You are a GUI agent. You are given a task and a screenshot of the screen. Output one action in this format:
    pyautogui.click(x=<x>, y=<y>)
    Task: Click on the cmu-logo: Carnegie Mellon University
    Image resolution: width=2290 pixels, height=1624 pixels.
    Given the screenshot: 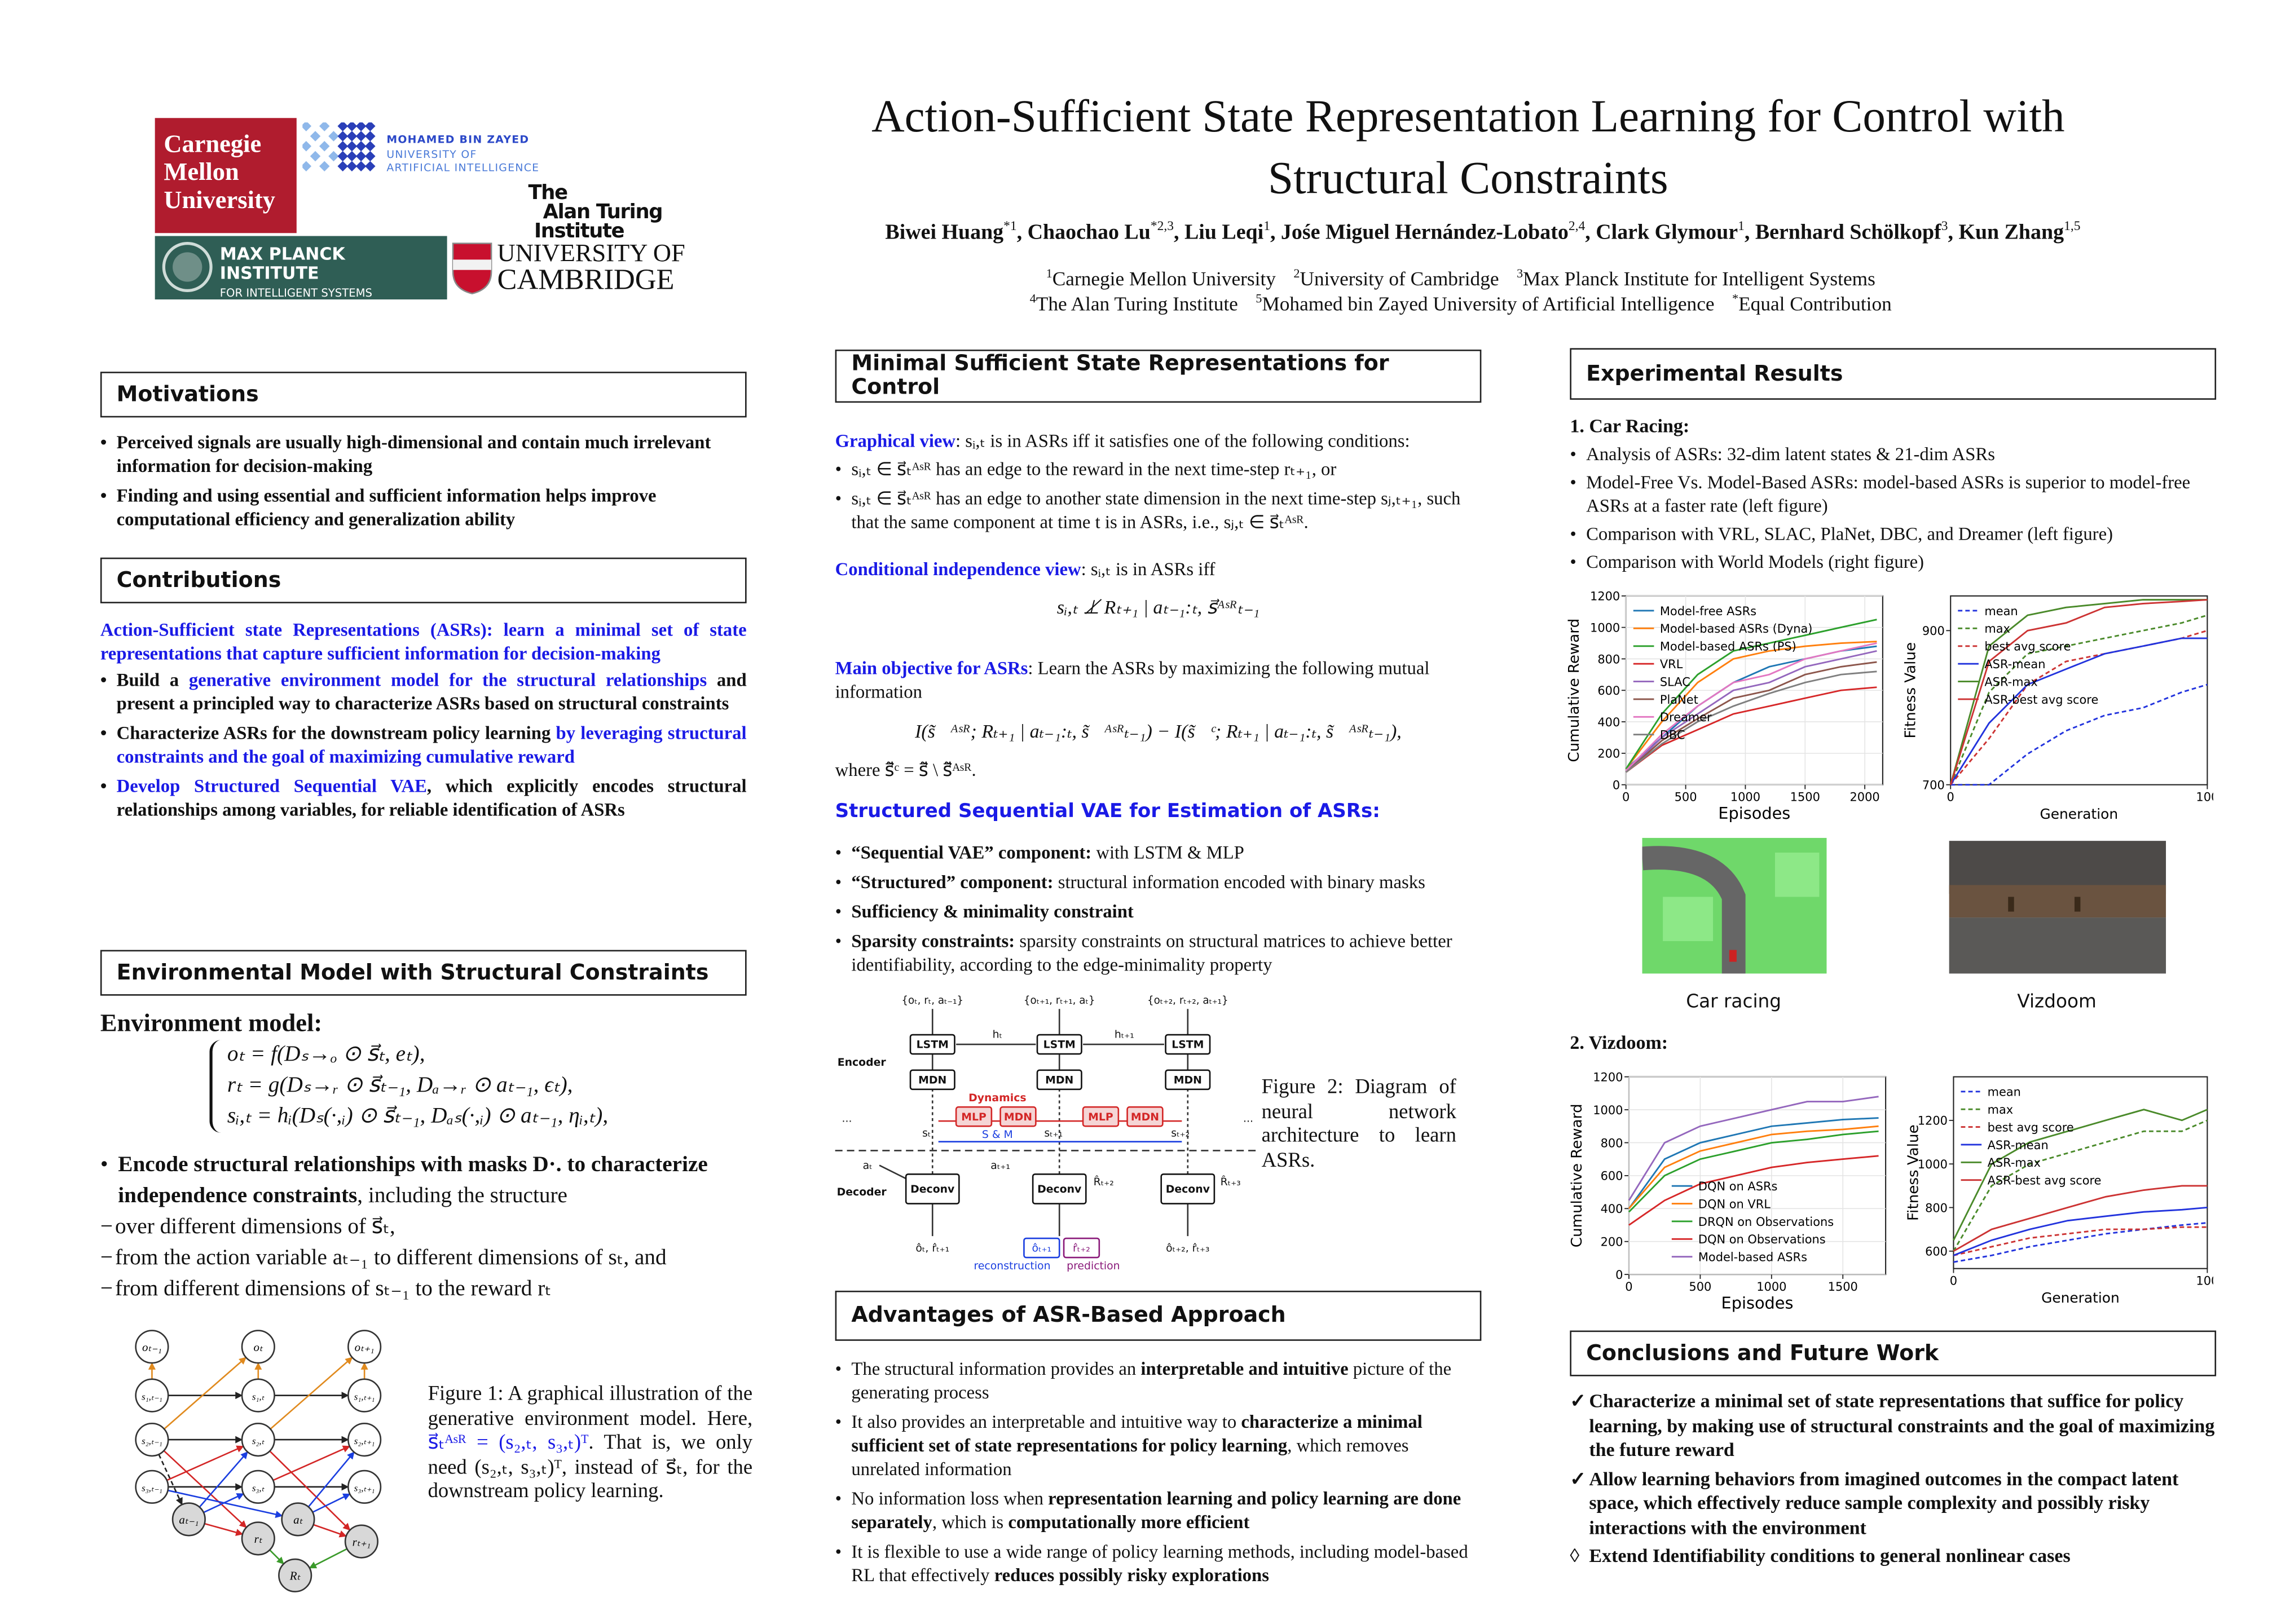 What is the action you would take?
    pyautogui.click(x=226, y=175)
    